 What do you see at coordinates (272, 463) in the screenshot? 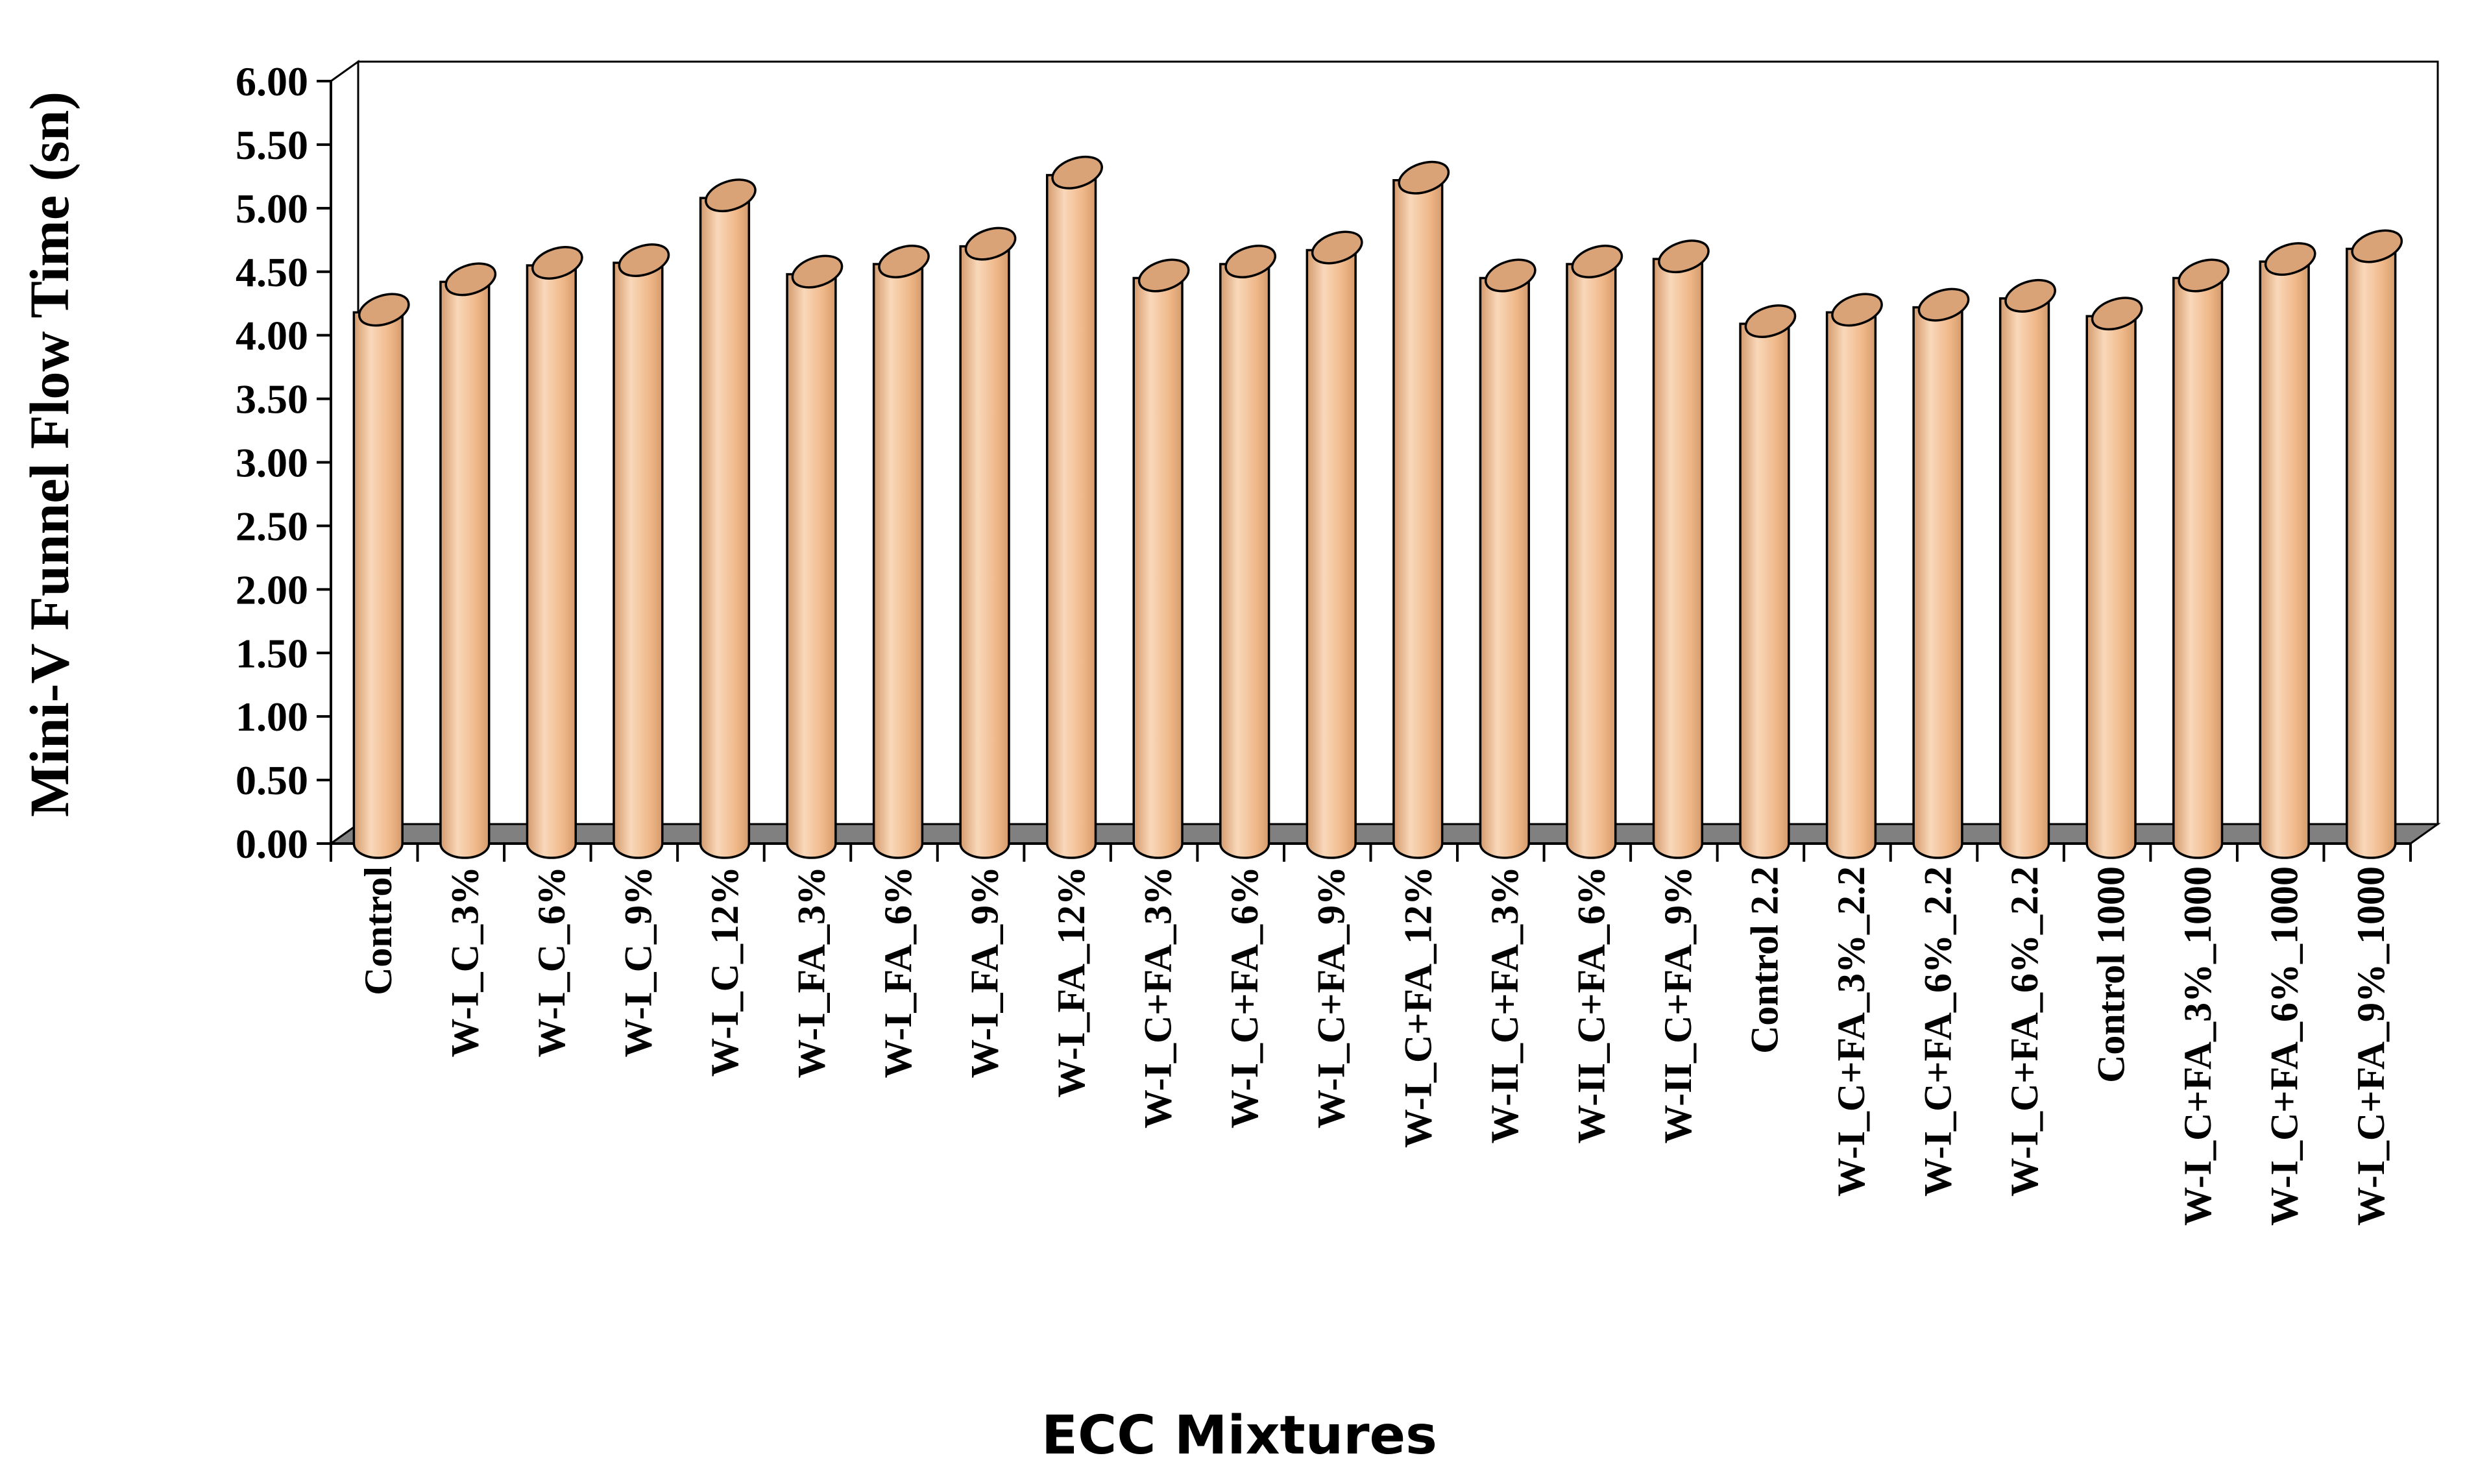
I see `y-tick-label: 3.00` at bounding box center [272, 463].